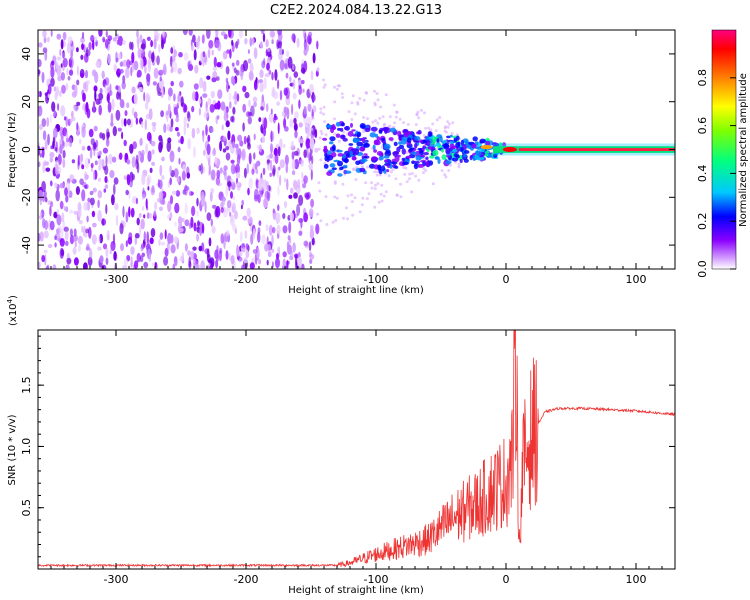  Describe the element at coordinates (376, 279) in the screenshot. I see `x-tick-label: -100` at that location.